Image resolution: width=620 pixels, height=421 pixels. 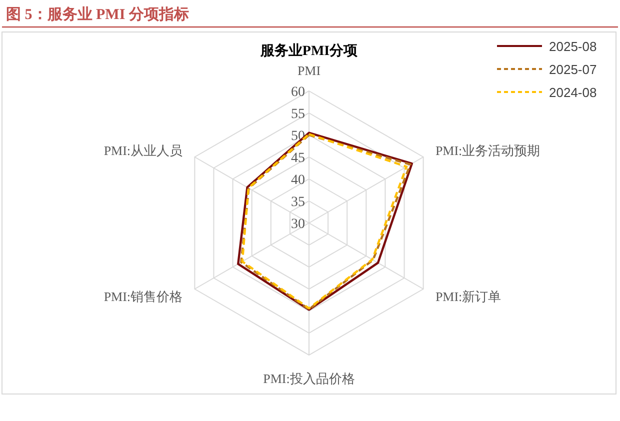 I want to click on spoke-label: PMI:从业人员, so click(x=143, y=150).